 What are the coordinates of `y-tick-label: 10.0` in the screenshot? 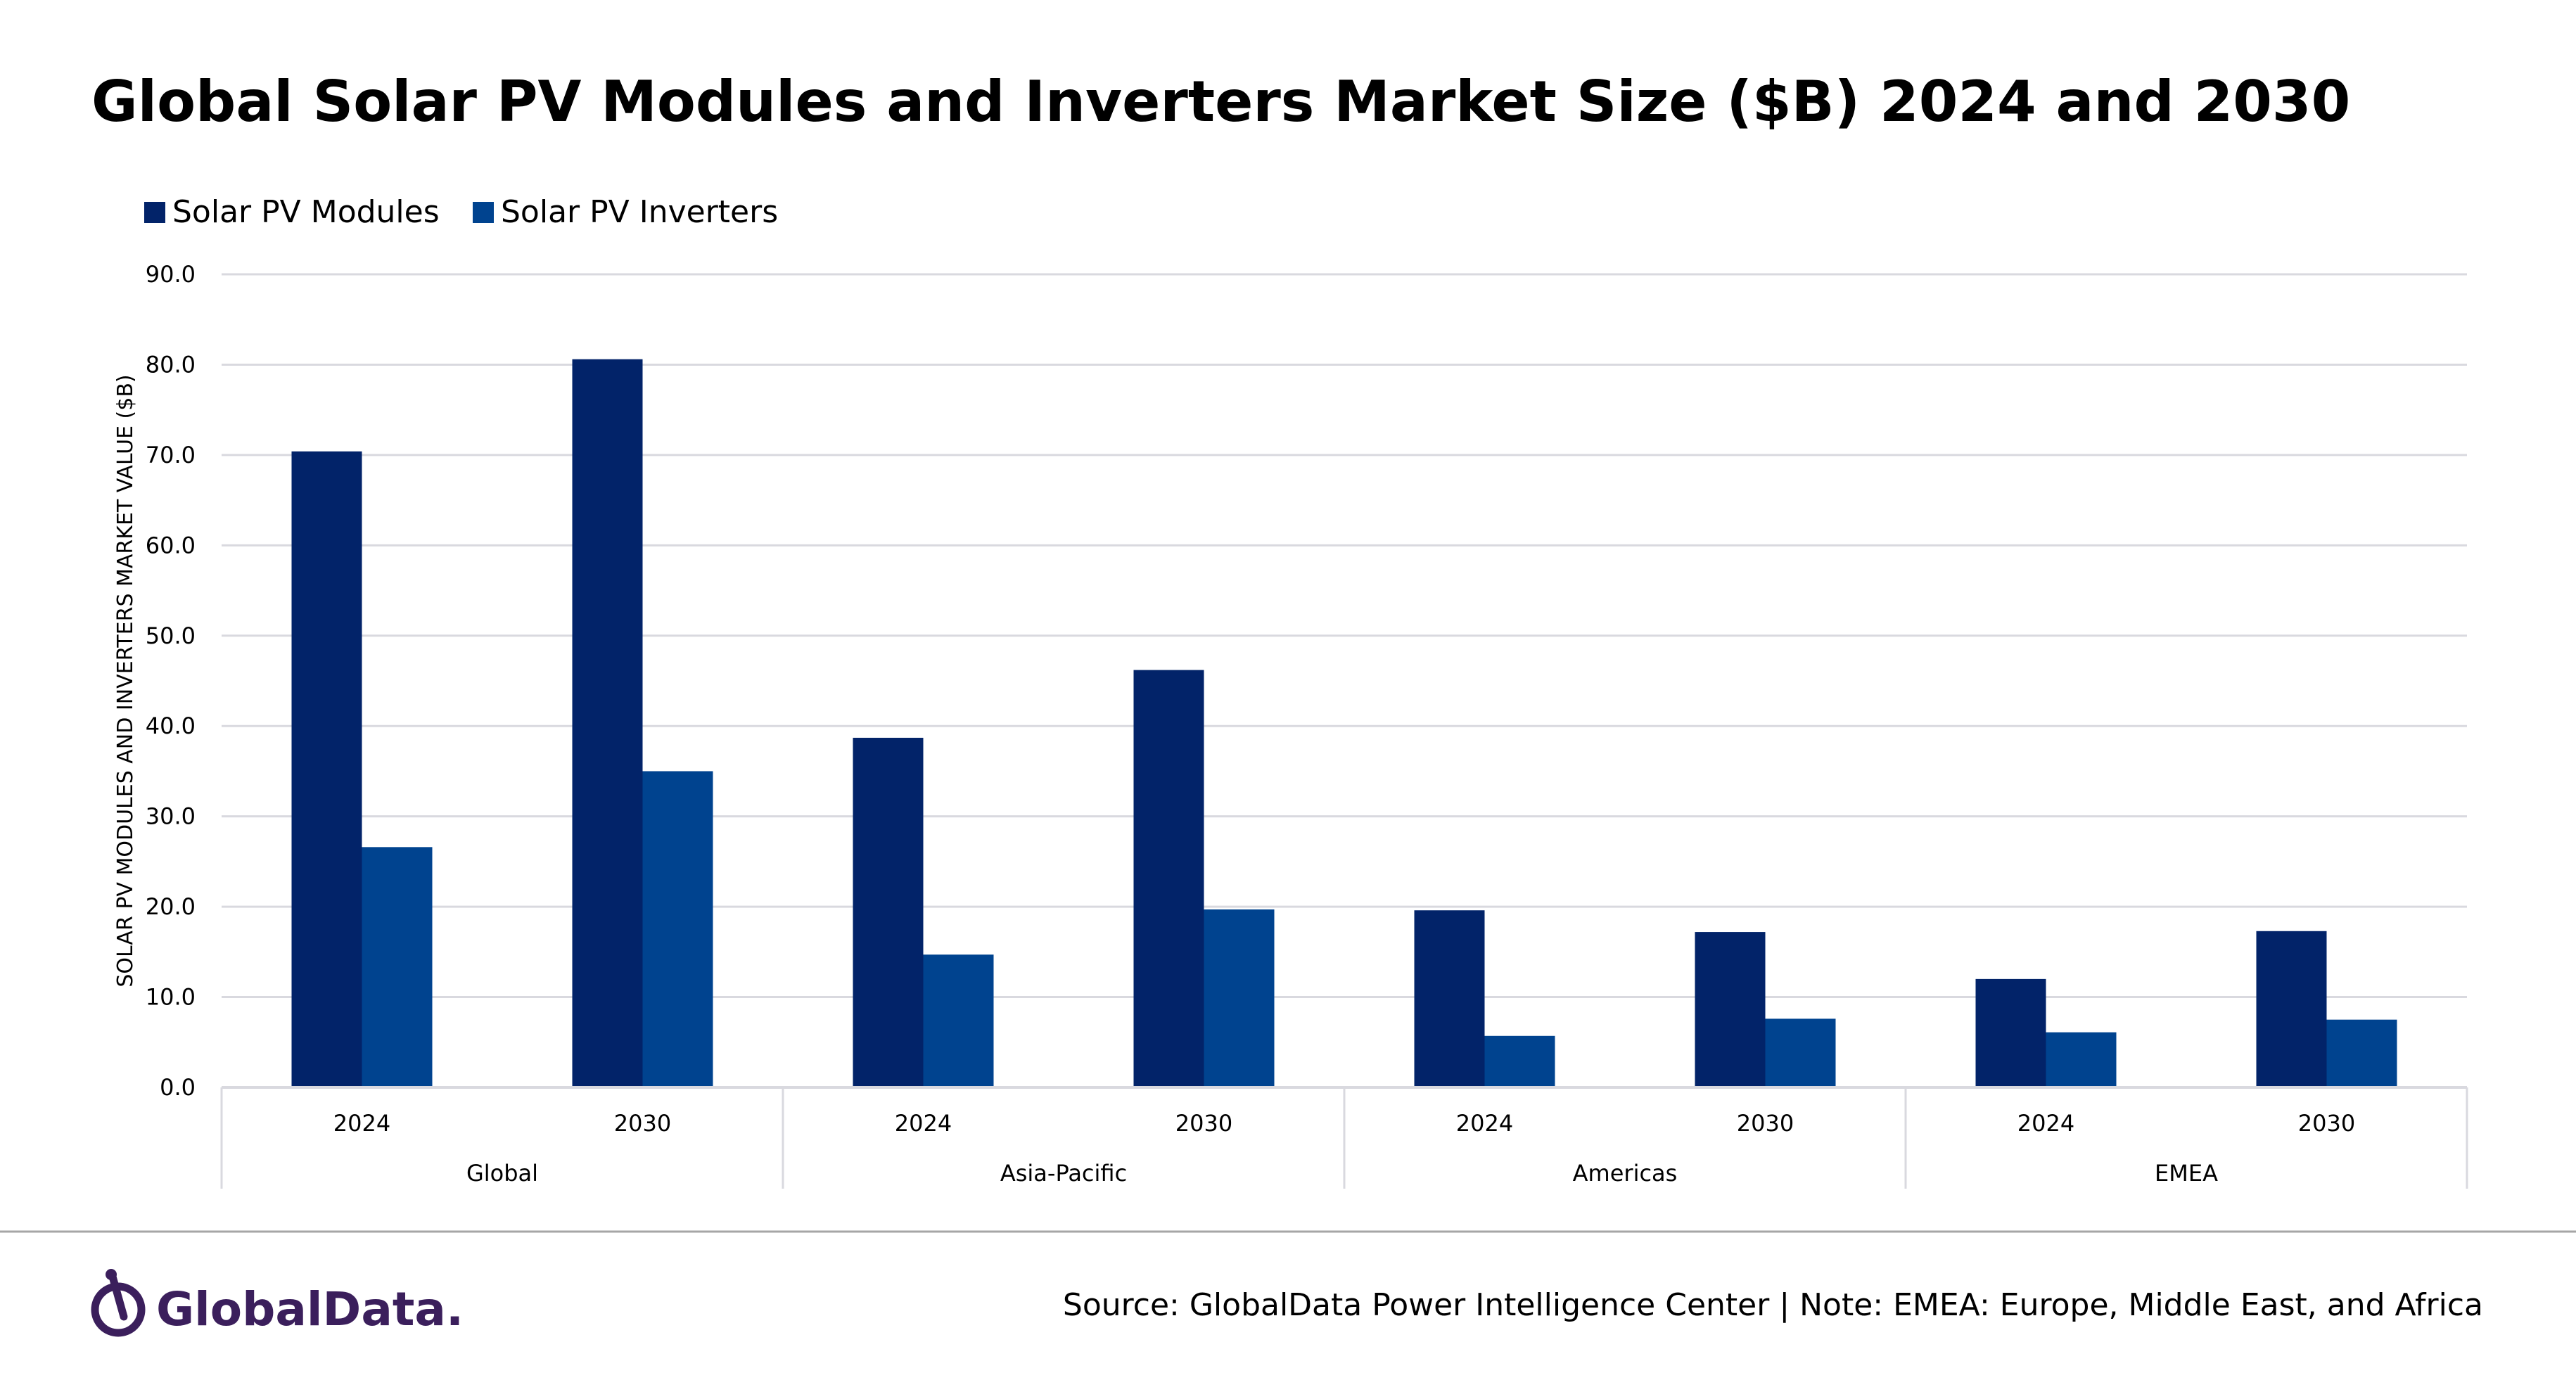 It's located at (171, 997).